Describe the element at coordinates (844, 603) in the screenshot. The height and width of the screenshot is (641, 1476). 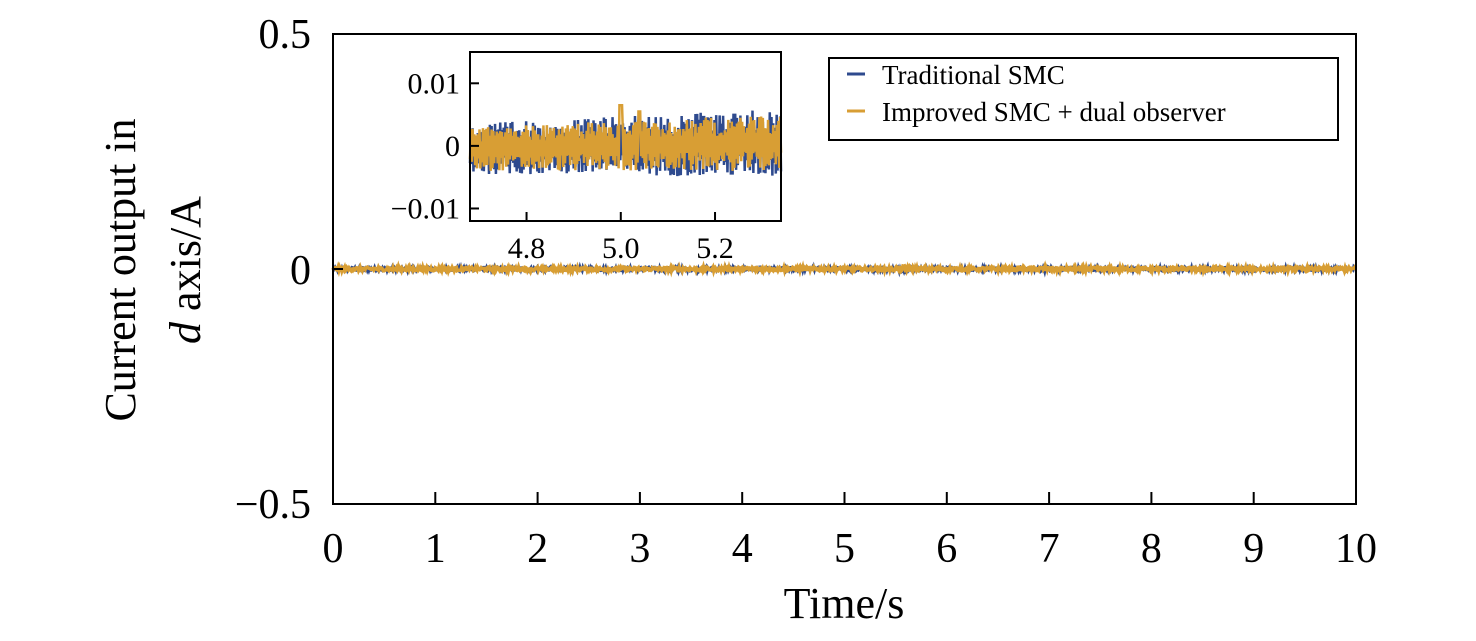
I see `x-axis-title: Time/s` at that location.